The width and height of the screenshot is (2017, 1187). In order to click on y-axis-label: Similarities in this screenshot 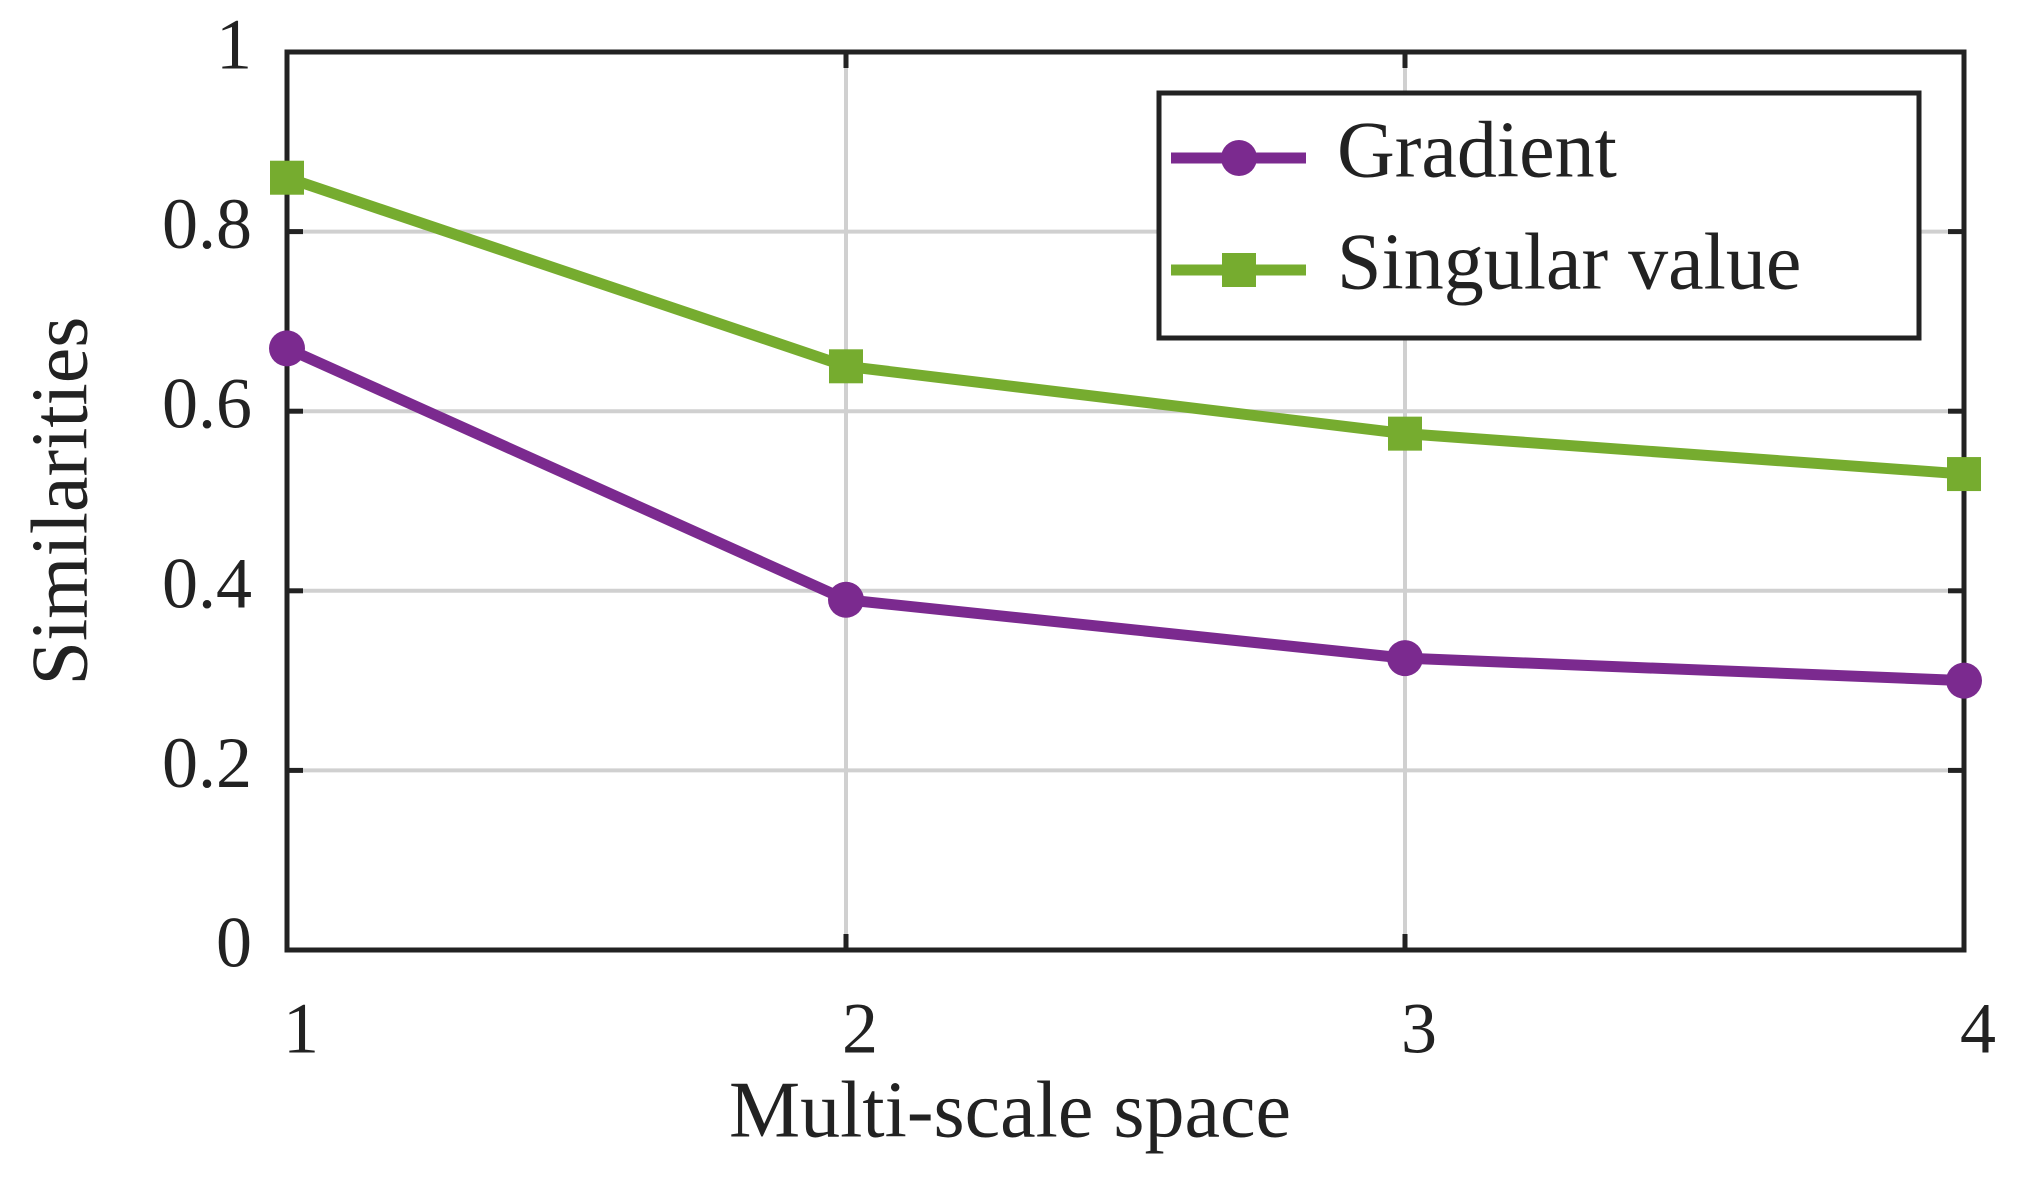, I will do `click(60, 501)`.